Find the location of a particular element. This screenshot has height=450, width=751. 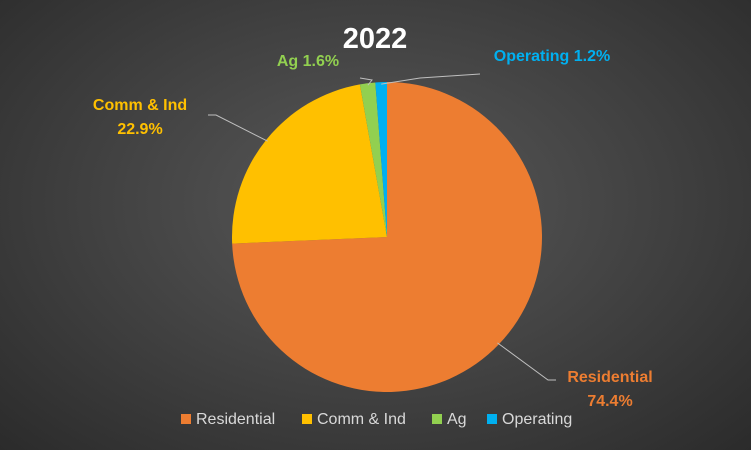

pie-slice-comm-ind is located at coordinates (309, 164).